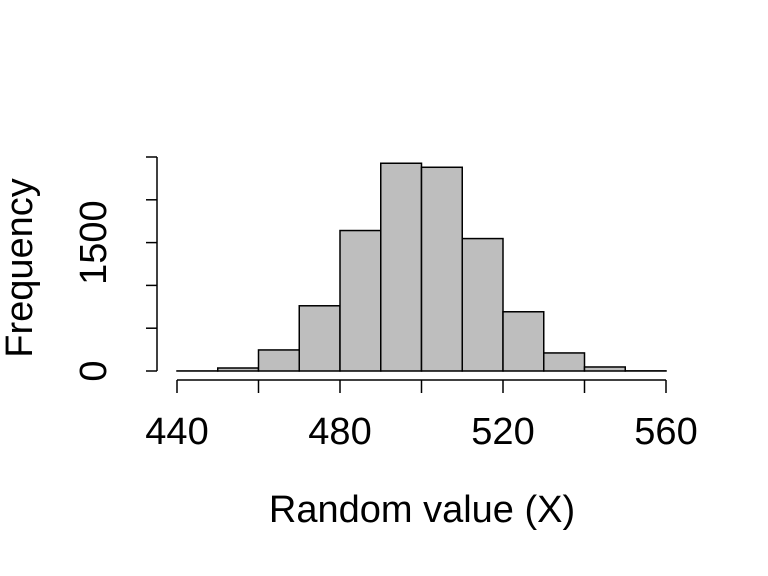 The image size is (768, 576). Describe the element at coordinates (502, 432) in the screenshot. I see `x-tick-label: 520` at that location.